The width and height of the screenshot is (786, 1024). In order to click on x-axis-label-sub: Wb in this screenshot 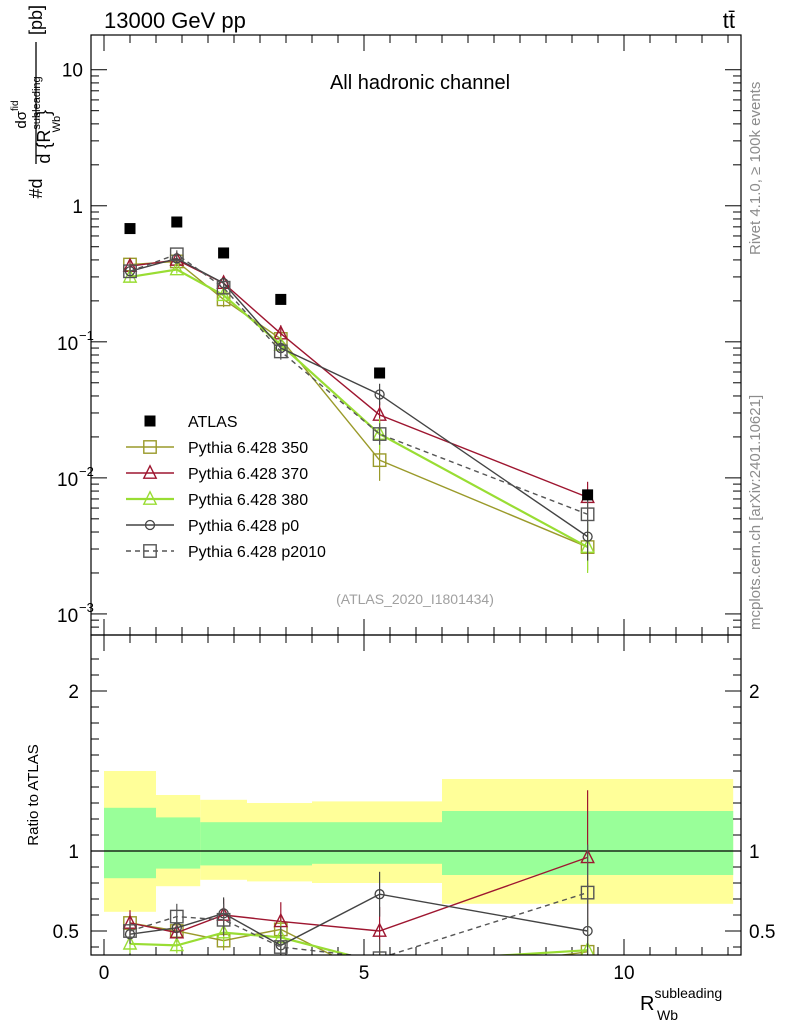, I will do `click(667, 1015)`.